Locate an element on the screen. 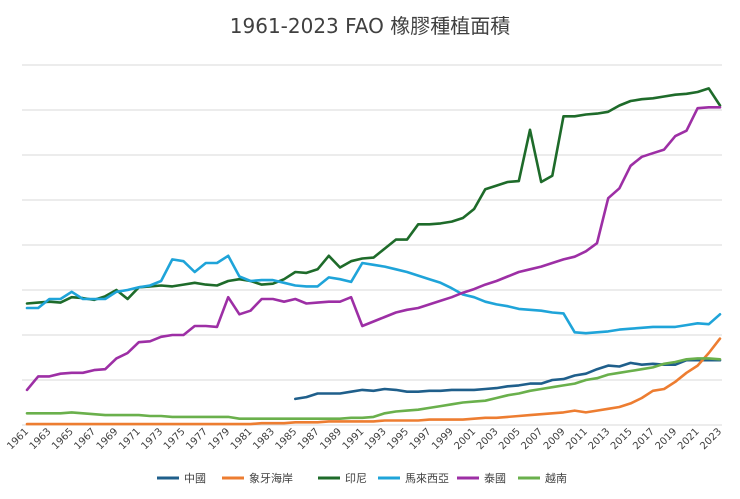 This screenshot has height=499, width=740. chart-title: 1961-2023 FAO 橡膠種植面積 is located at coordinates (370, 26).